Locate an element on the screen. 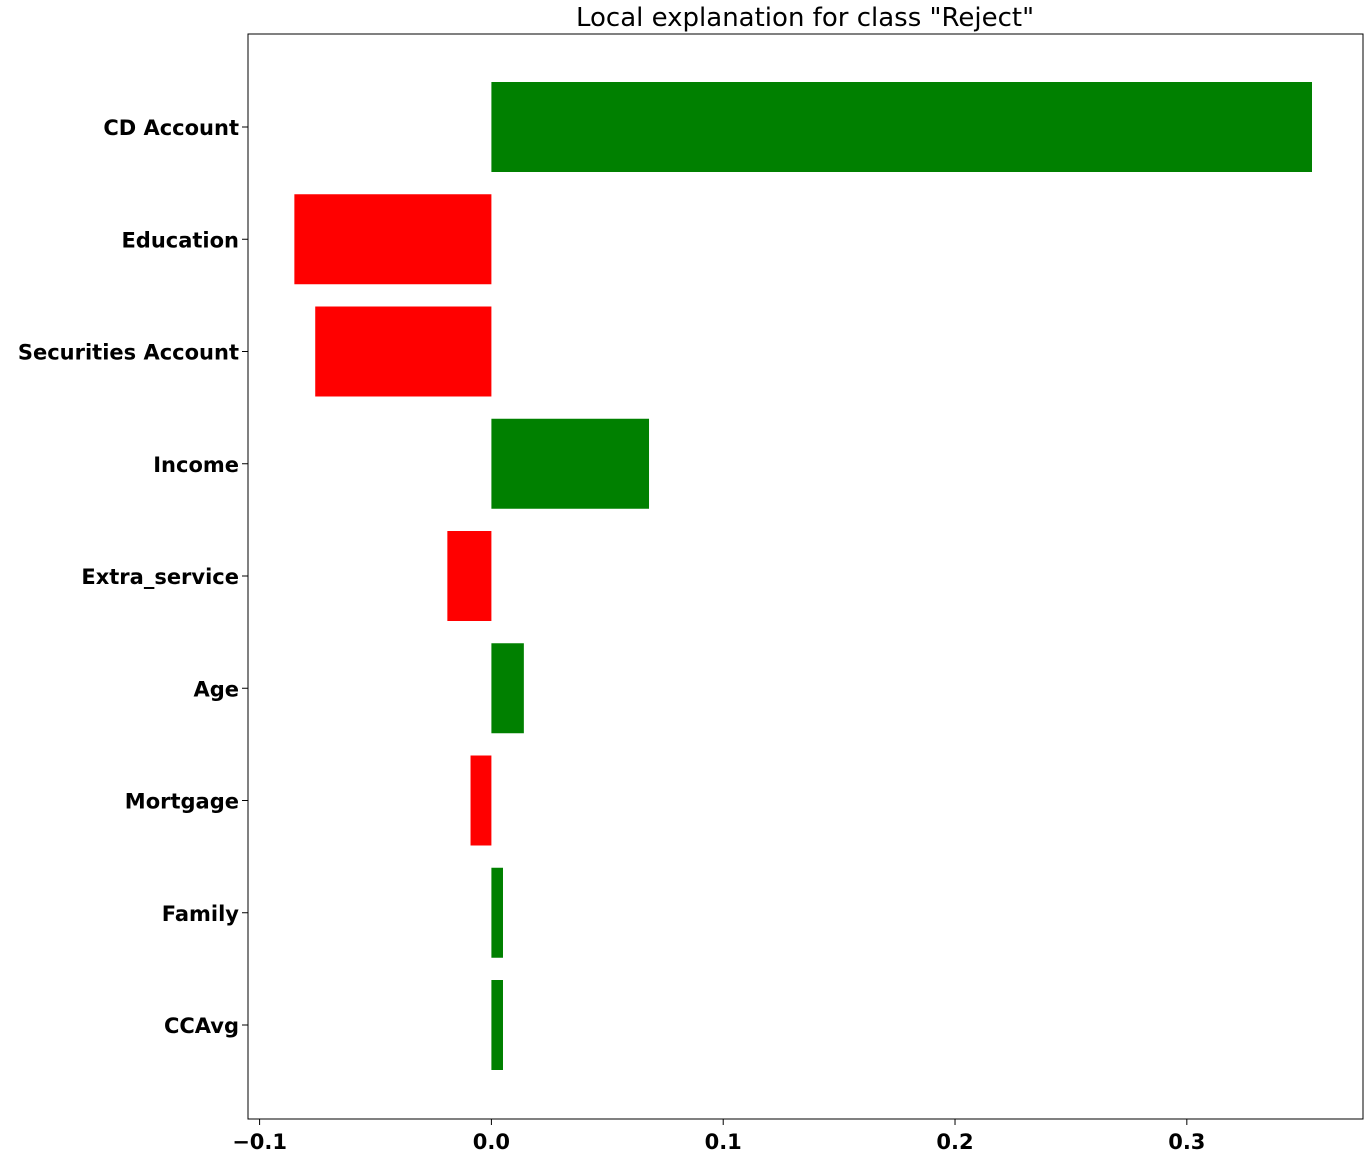  y-tick-label: CD Account is located at coordinates (171, 128).